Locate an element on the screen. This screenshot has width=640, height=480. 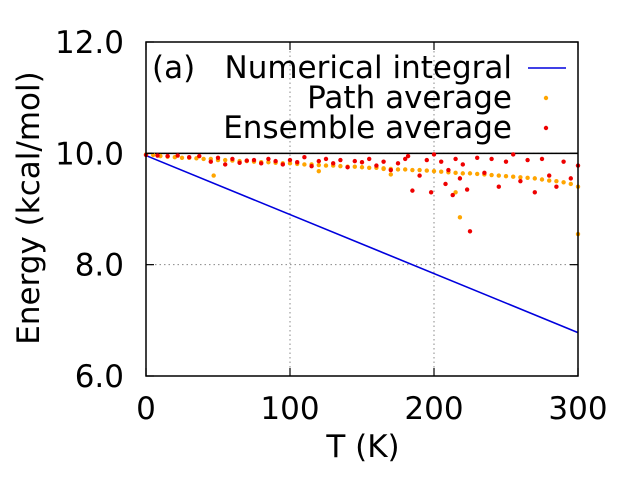
legend-label: Path average is located at coordinates (409, 98).